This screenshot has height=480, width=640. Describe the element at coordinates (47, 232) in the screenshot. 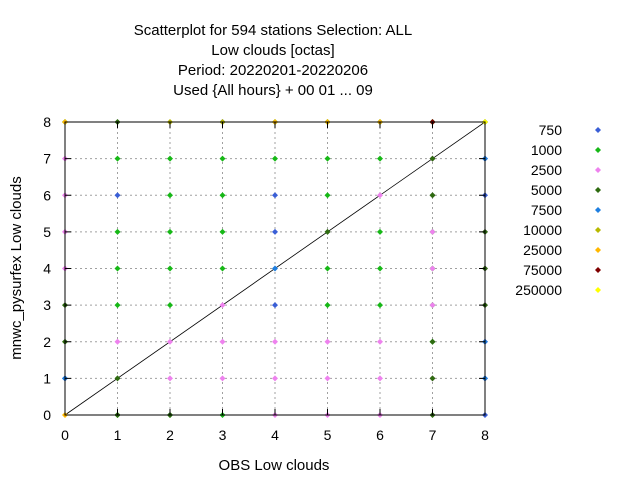

I see `y-tick-label: 5` at that location.